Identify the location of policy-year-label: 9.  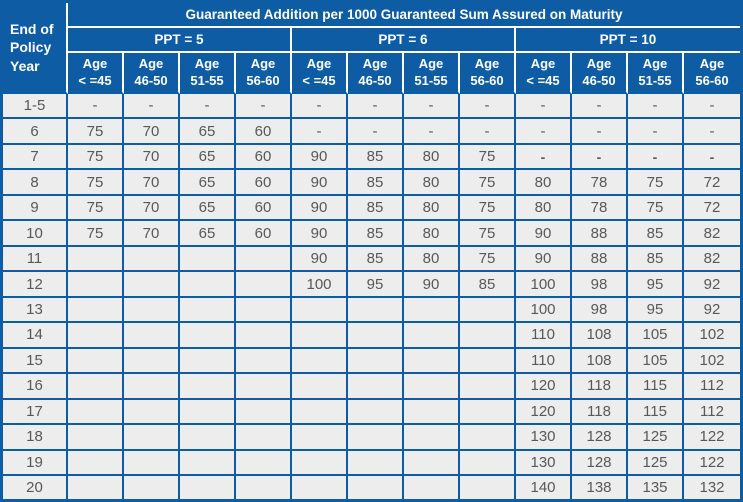
(35, 208).